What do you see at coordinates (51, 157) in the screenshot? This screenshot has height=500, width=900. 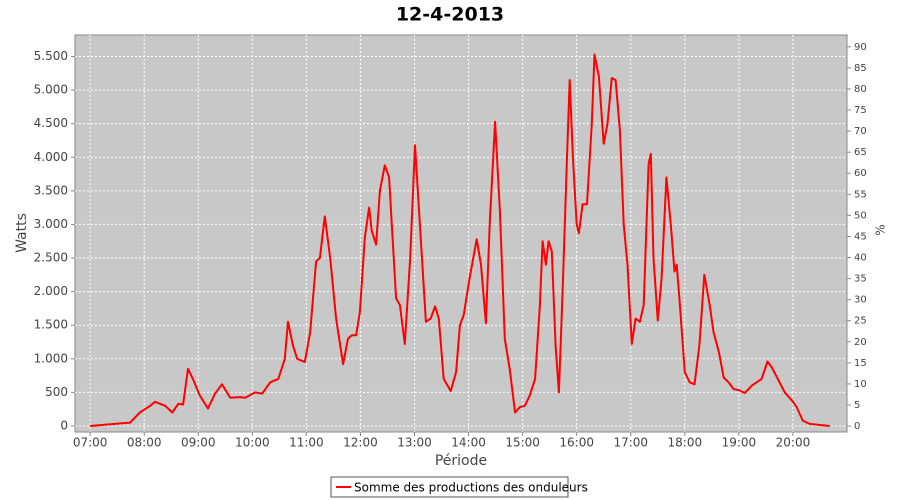 I see `y-tick-label: 4.000` at bounding box center [51, 157].